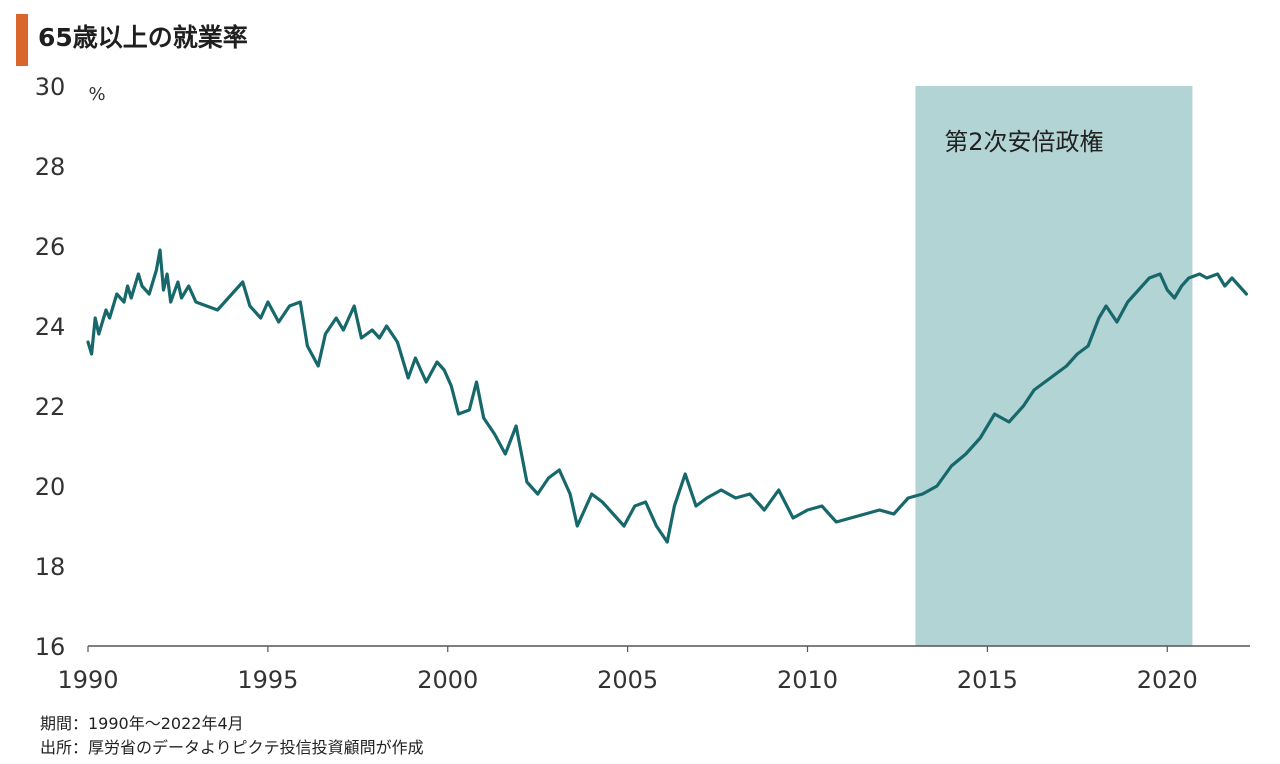 Image resolution: width=1280 pixels, height=764 pixels. I want to click on x-tick-label: 2005, so click(627, 680).